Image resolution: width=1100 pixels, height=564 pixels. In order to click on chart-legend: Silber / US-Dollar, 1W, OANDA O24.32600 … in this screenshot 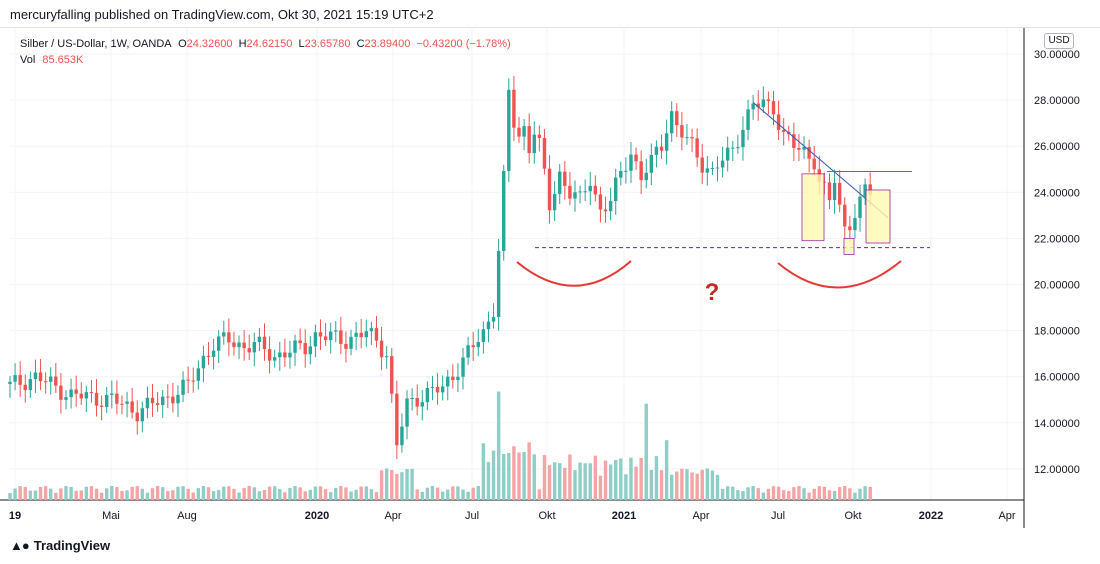, I will do `click(265, 52)`.